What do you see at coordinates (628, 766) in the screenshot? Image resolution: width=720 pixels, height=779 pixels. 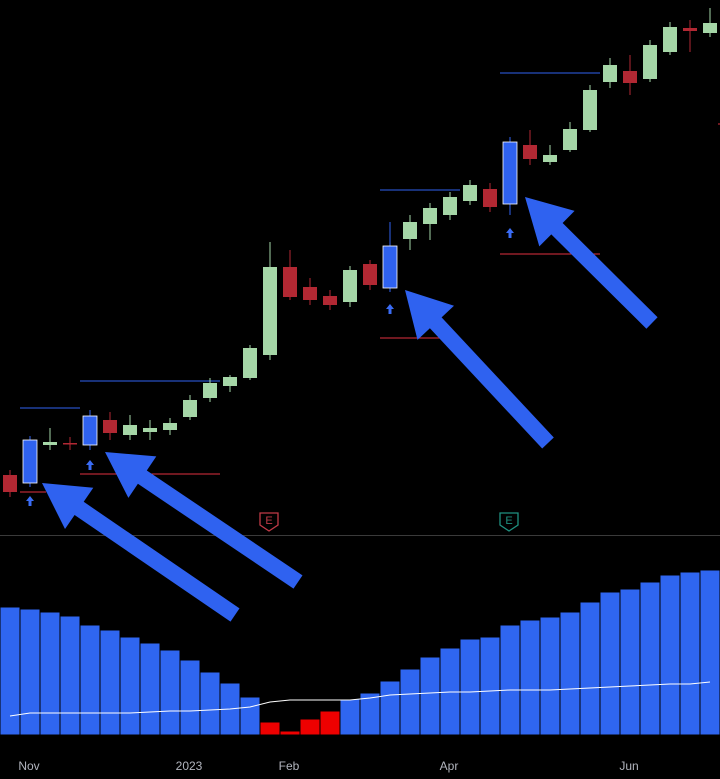 I see `x-tick-label: Jun` at bounding box center [628, 766].